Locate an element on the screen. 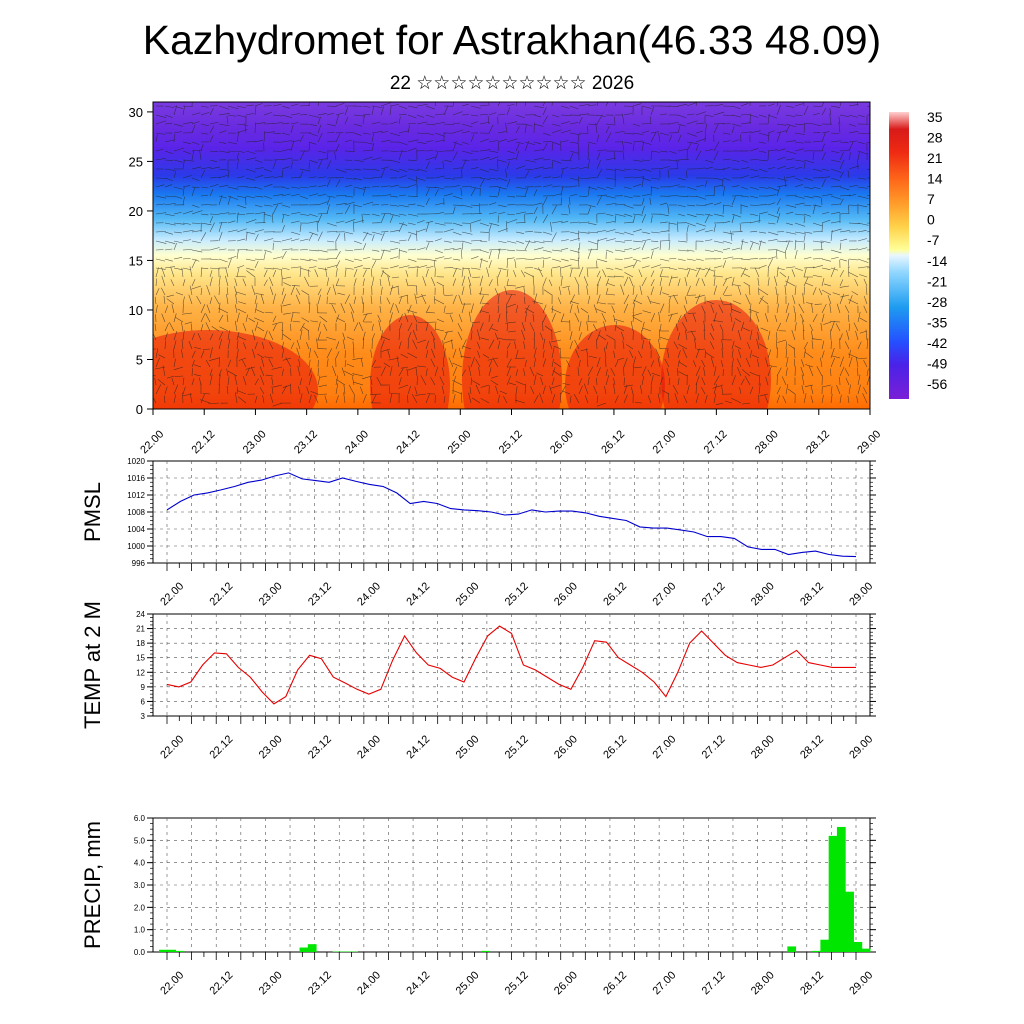 The height and width of the screenshot is (1024, 1024). heatmap-x-tick-label: 24.12 is located at coordinates (408, 442).